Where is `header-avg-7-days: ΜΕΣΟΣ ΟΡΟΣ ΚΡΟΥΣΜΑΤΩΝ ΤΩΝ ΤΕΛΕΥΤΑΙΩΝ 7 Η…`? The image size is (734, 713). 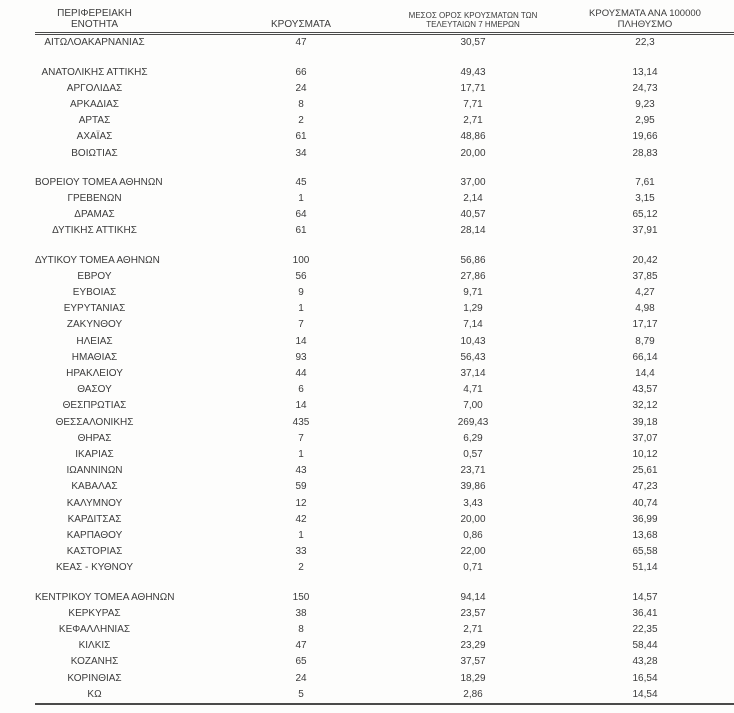
header-avg-7-days: ΜΕΣΟΣ ΟΡΟΣ ΚΡΟΥΣΜΑΤΩΝ ΤΩΝ ΤΕΛΕΥΤΑΙΩΝ 7 Η… is located at coordinates (473, 20).